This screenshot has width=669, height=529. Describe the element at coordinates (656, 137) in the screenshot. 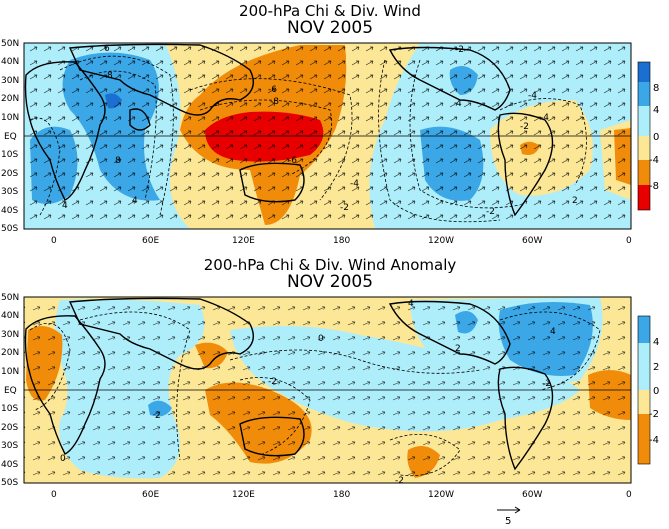

I see `panel1-cb-label: 0` at that location.